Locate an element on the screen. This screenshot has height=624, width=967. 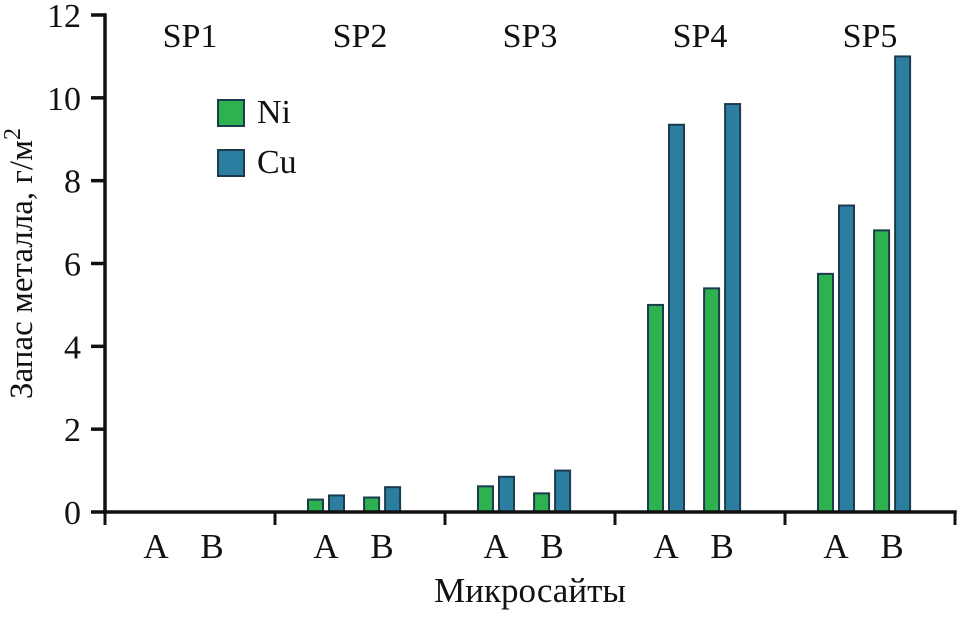
group-label-sp2: SP2 is located at coordinates (360, 36).